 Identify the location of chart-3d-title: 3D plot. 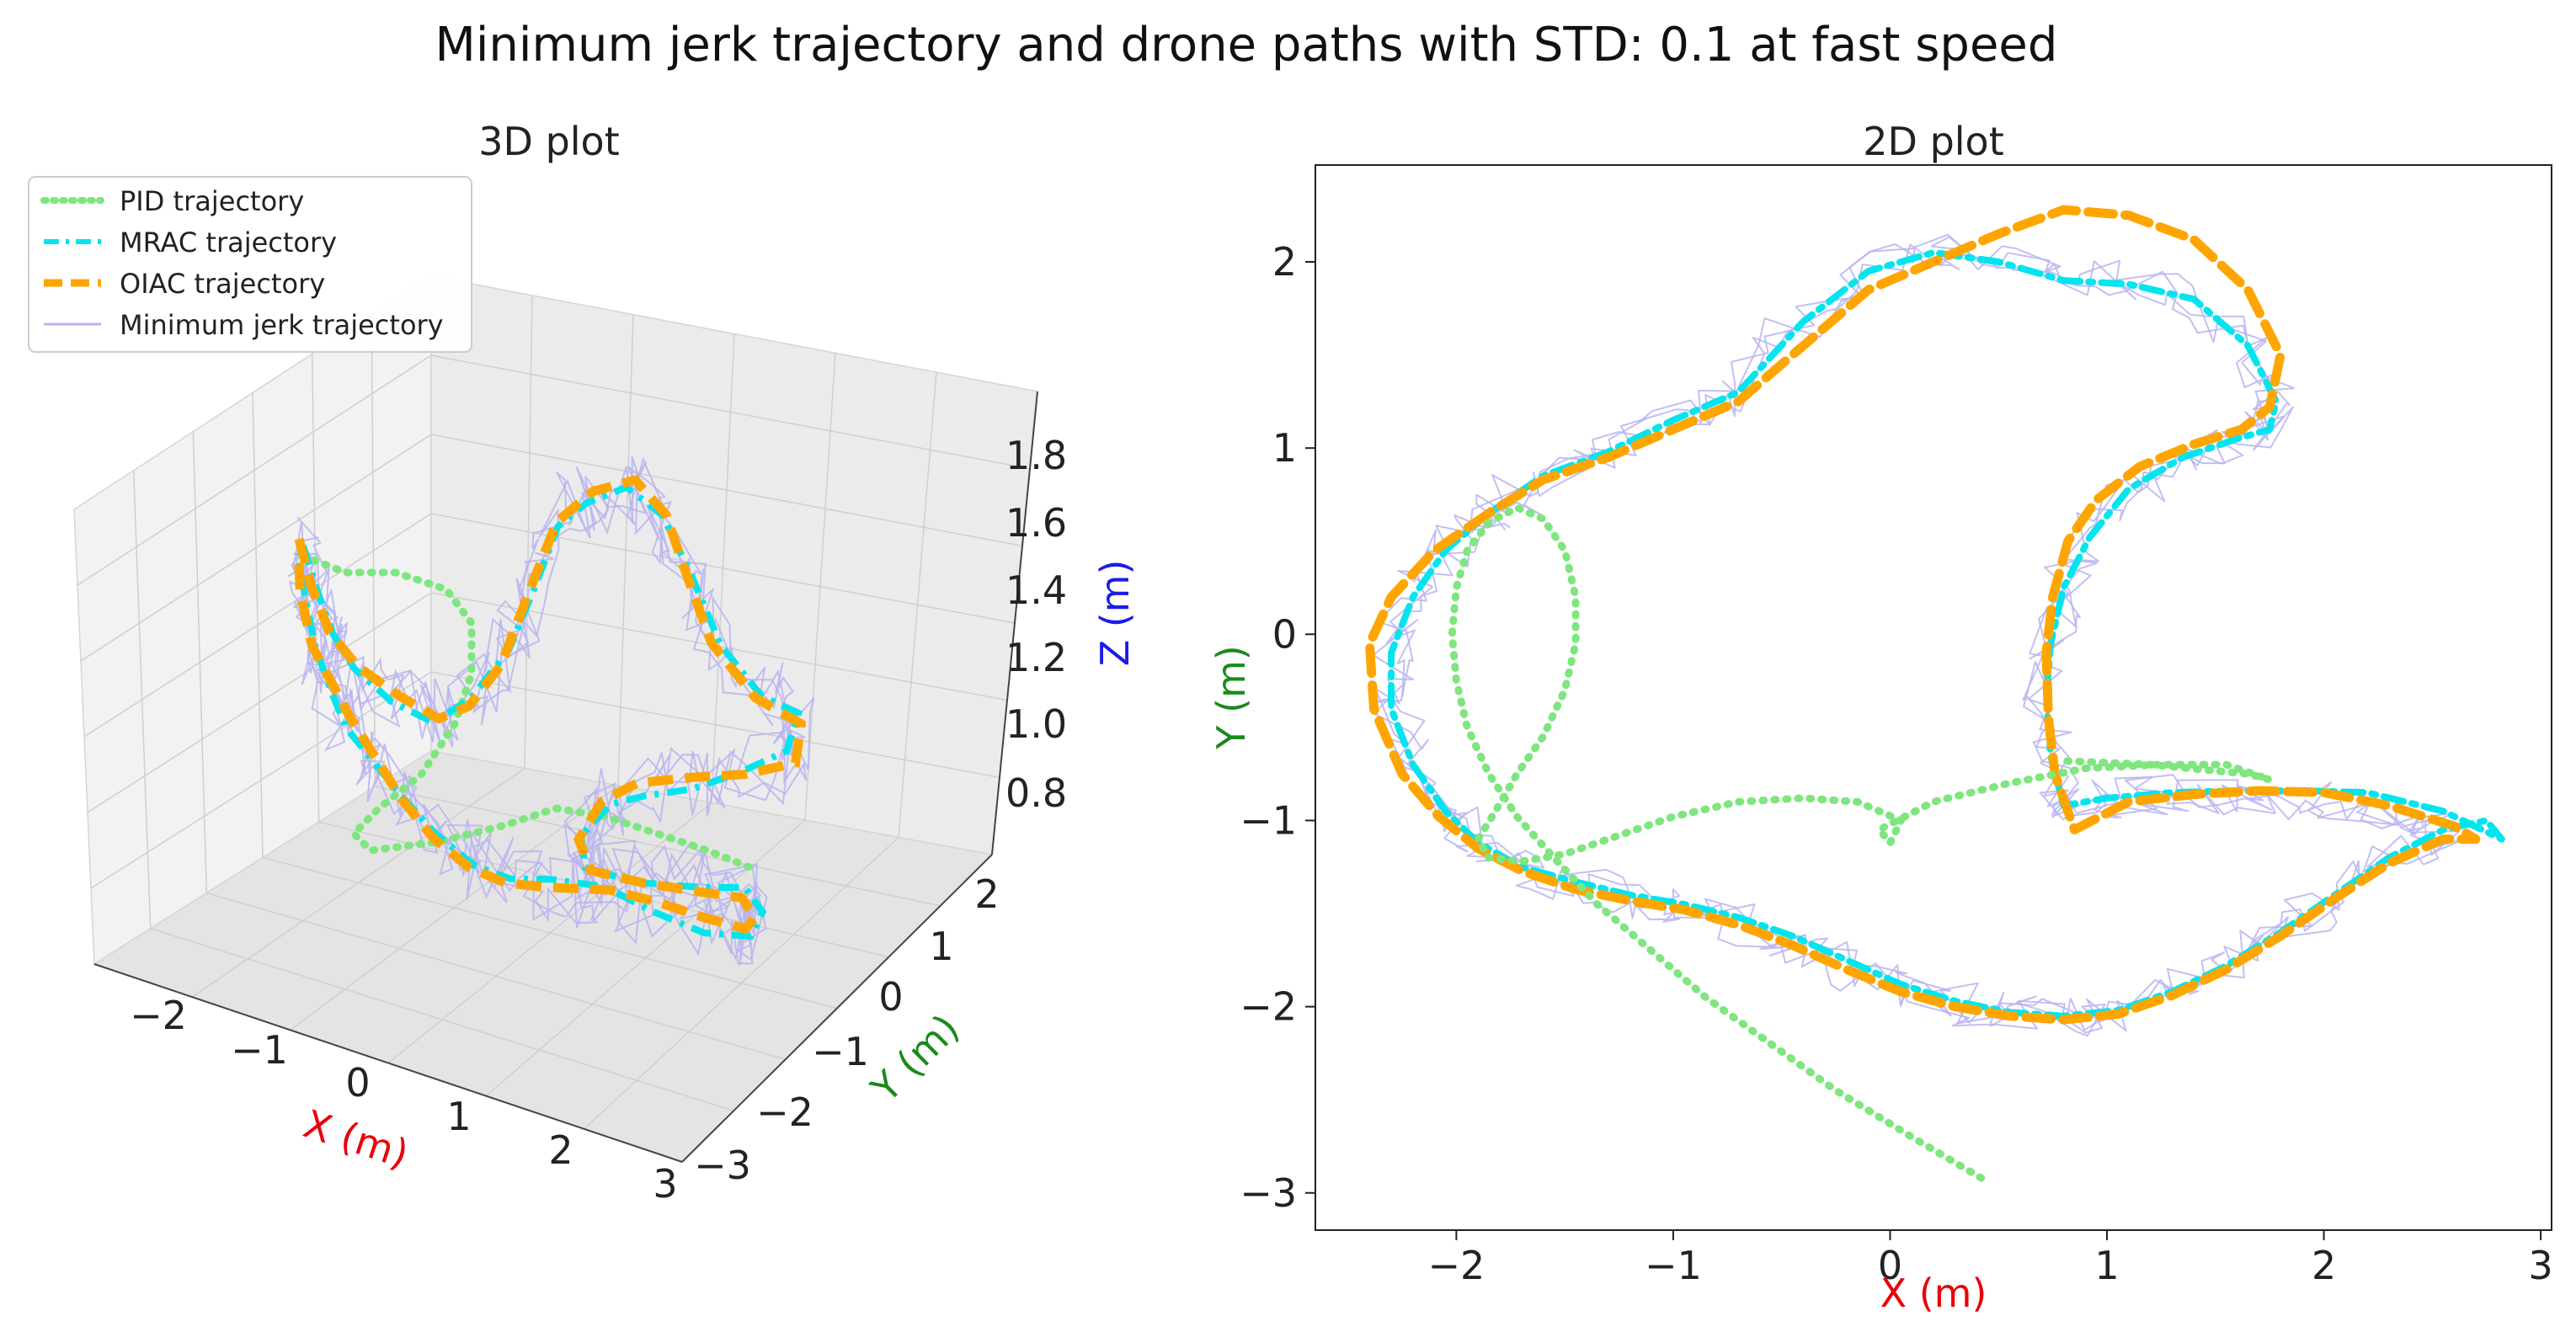
(548, 141).